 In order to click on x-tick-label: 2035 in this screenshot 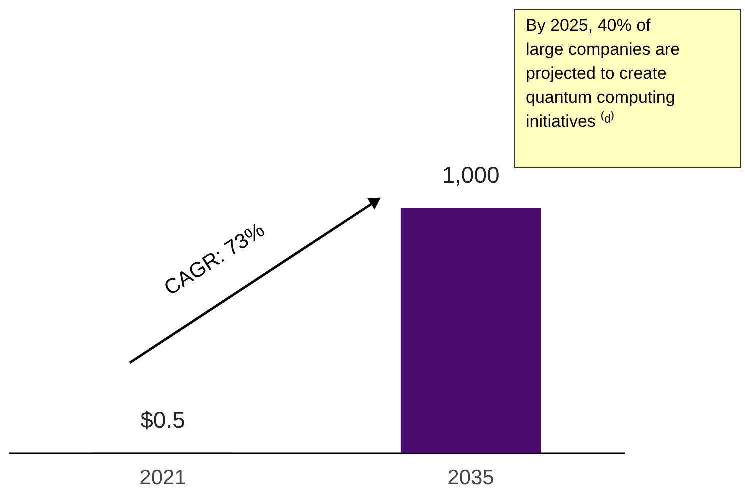, I will do `click(471, 478)`.